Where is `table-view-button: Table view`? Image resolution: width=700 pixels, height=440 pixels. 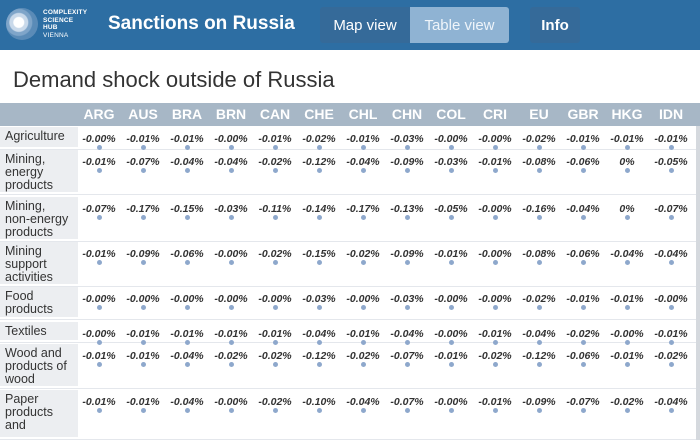 table-view-button: Table view is located at coordinates (459, 25).